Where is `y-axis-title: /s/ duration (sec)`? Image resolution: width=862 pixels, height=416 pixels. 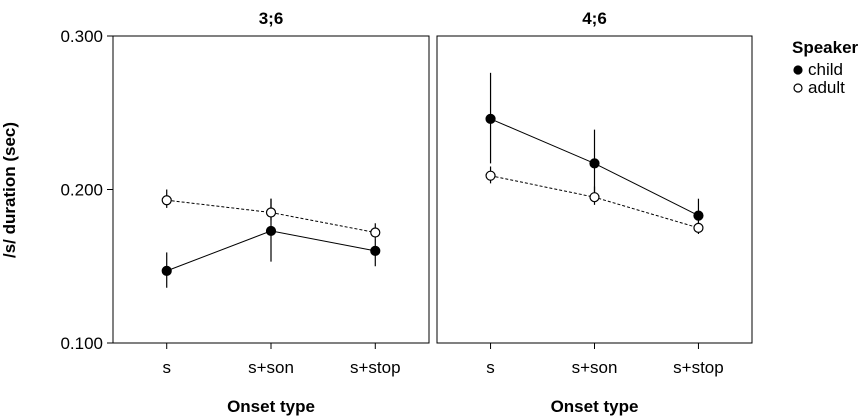 y-axis-title: /s/ duration (sec) is located at coordinates (9, 190).